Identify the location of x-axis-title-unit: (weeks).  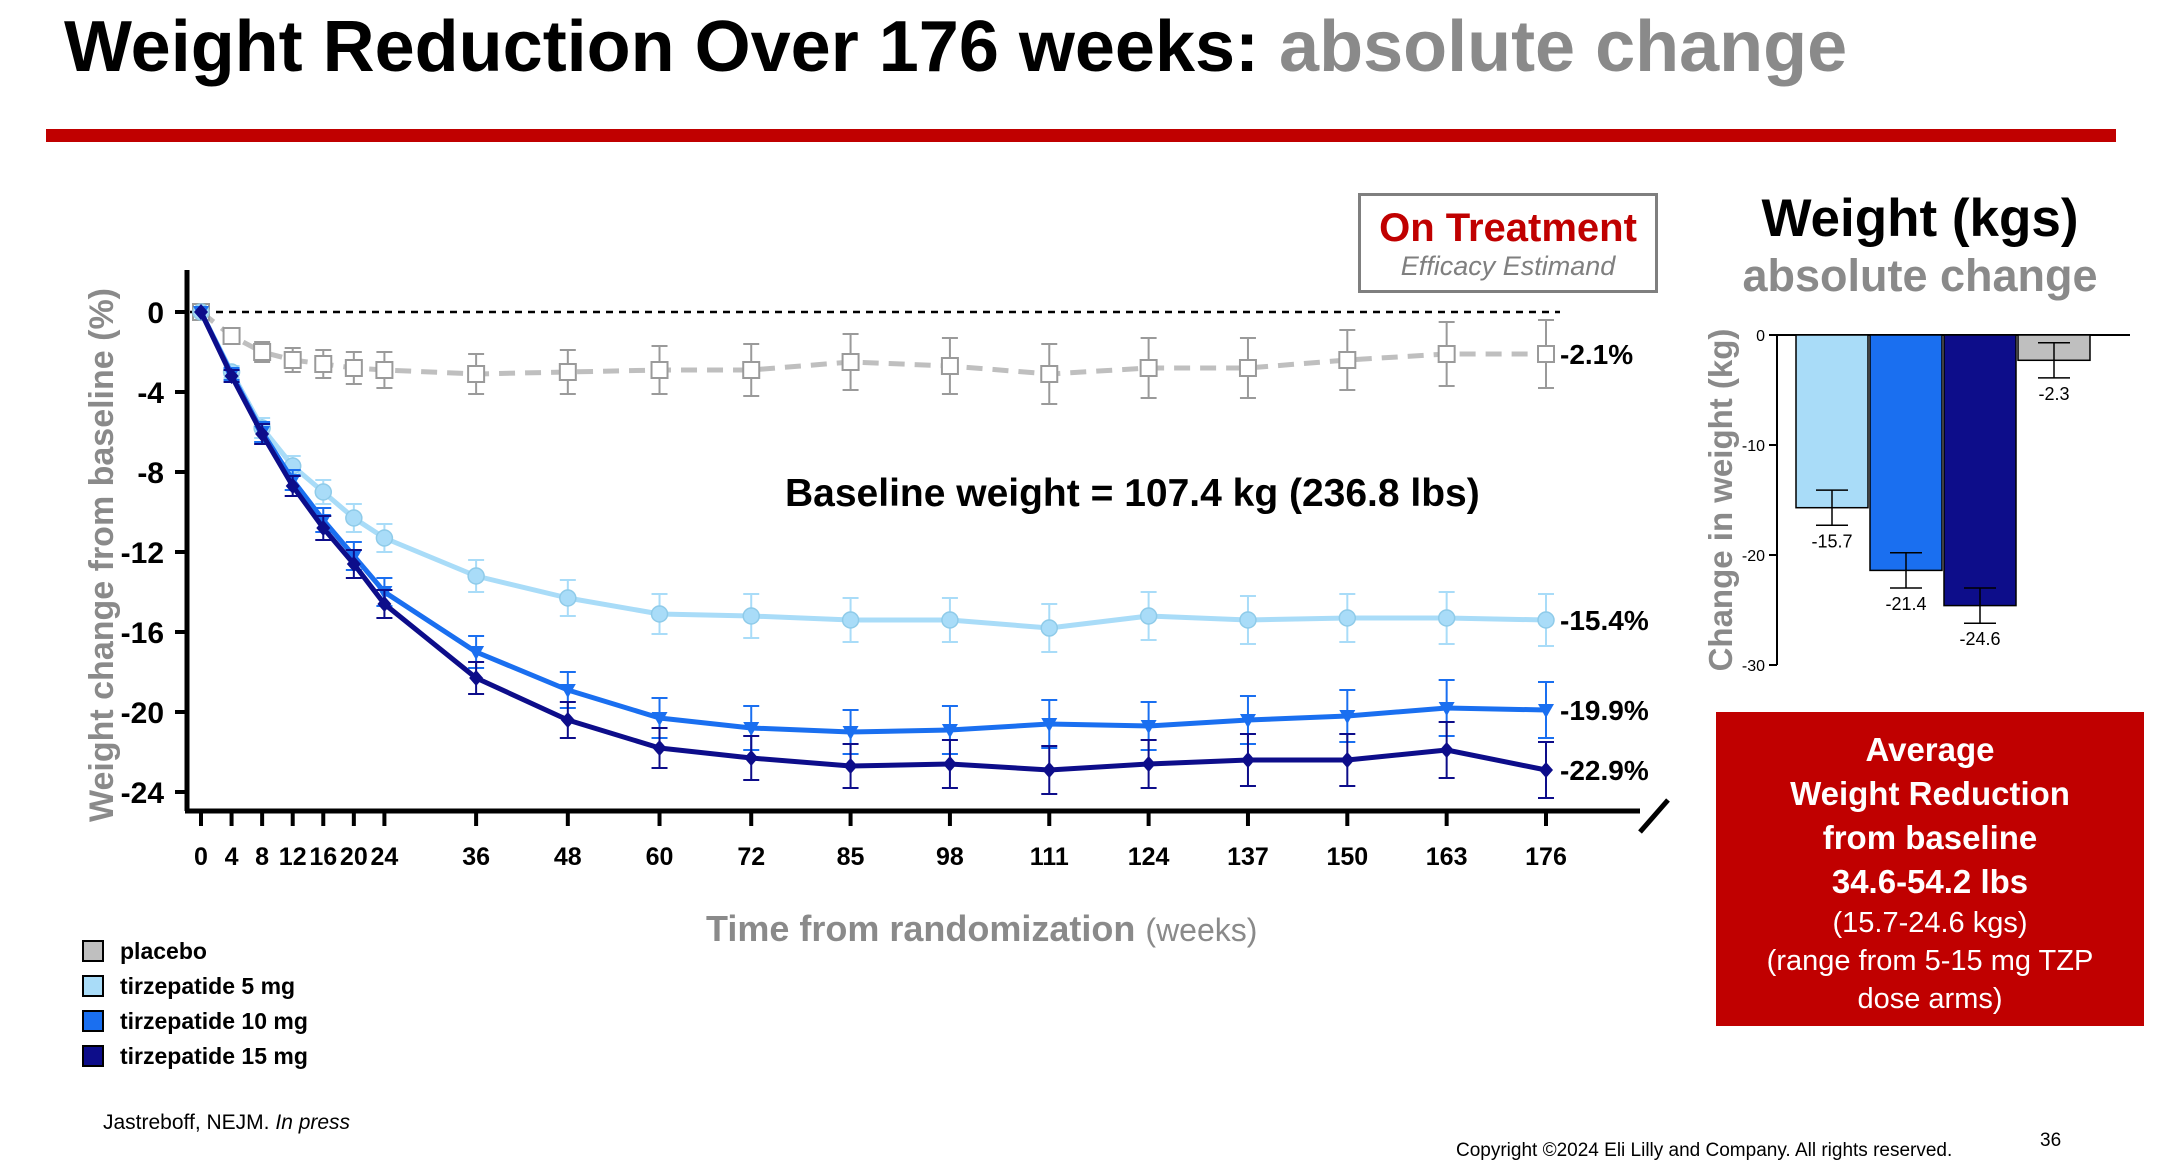
(1201, 930).